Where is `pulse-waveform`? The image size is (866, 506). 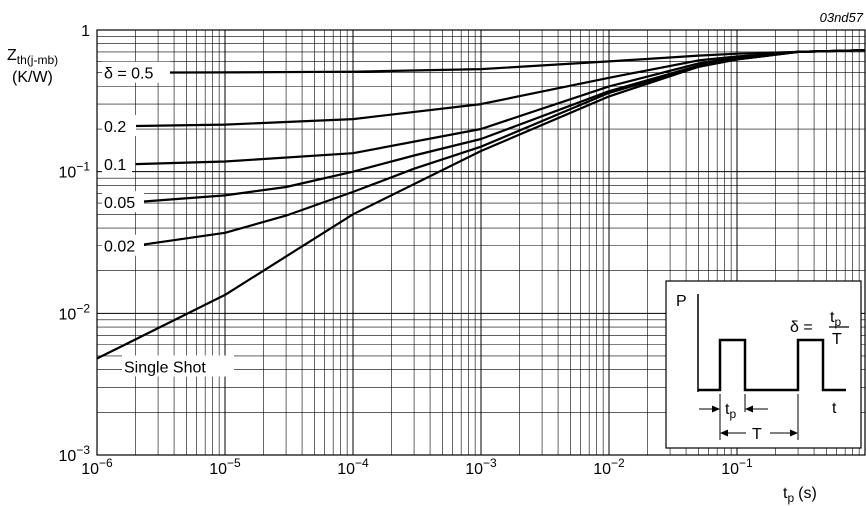 pulse-waveform is located at coordinates (772, 365).